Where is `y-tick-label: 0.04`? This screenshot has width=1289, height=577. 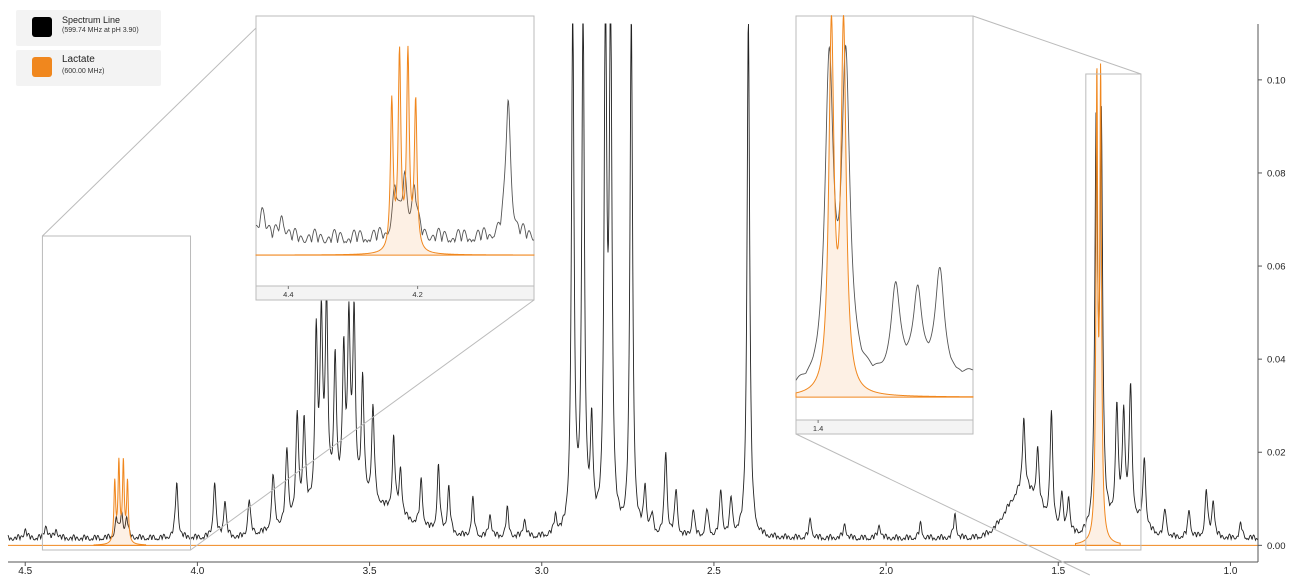
y-tick-label: 0.04 is located at coordinates (1276, 360).